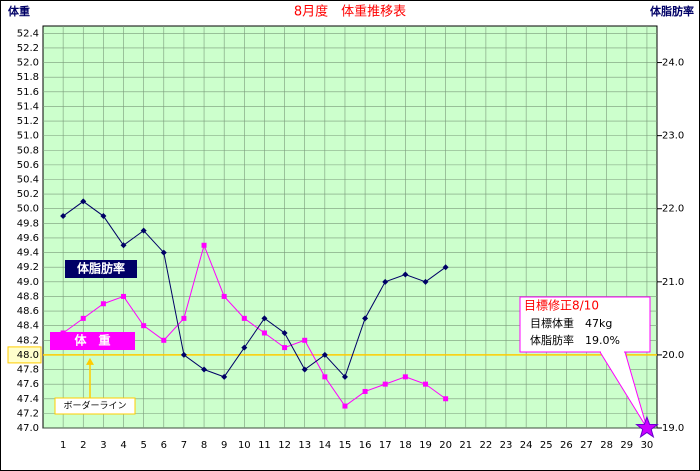  Describe the element at coordinates (28, 150) in the screenshot. I see `y-tick-label: 50.8` at that location.